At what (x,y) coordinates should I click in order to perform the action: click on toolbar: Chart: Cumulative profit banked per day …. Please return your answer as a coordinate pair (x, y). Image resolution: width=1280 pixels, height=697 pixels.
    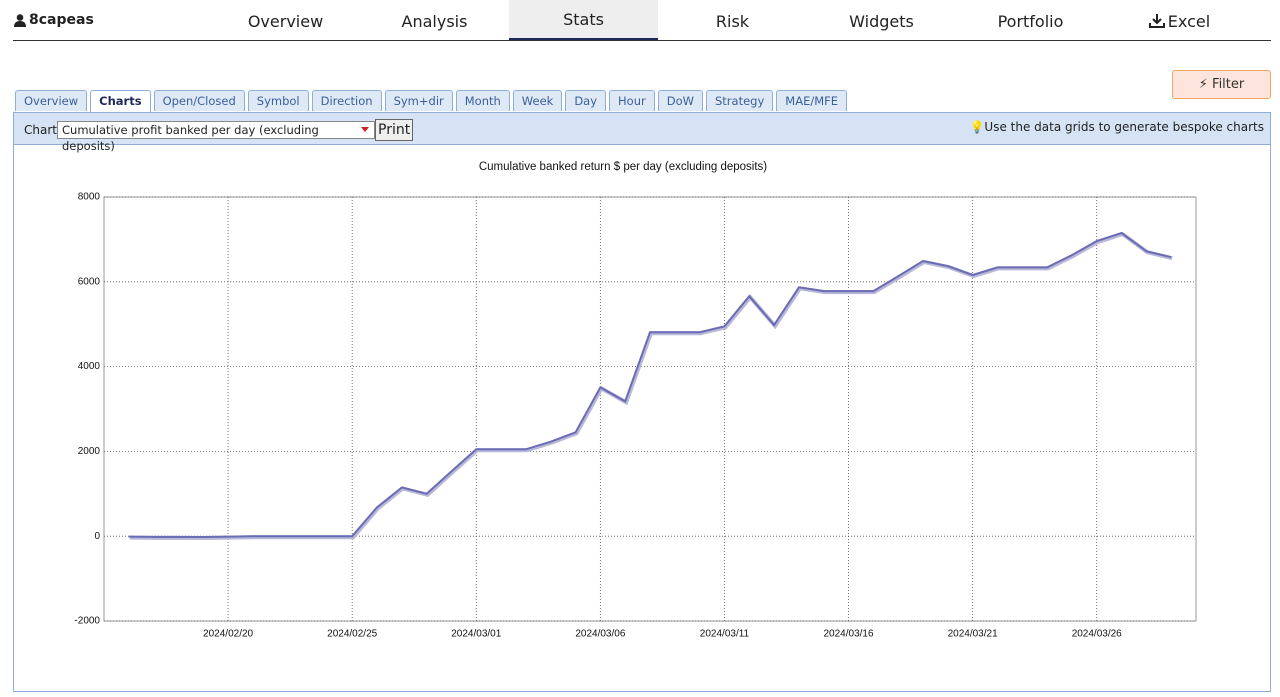
    Looking at the image, I should click on (642, 133).